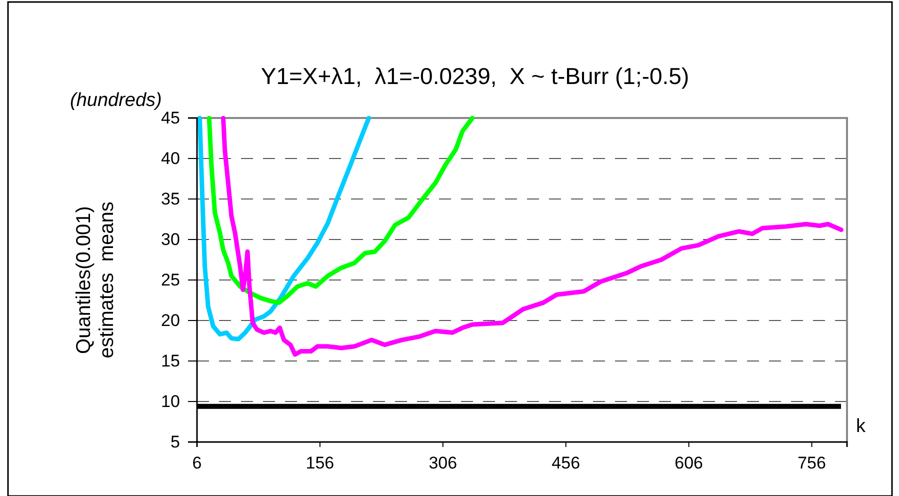  What do you see at coordinates (170, 118) in the screenshot?
I see `y-tick-label: 45` at bounding box center [170, 118].